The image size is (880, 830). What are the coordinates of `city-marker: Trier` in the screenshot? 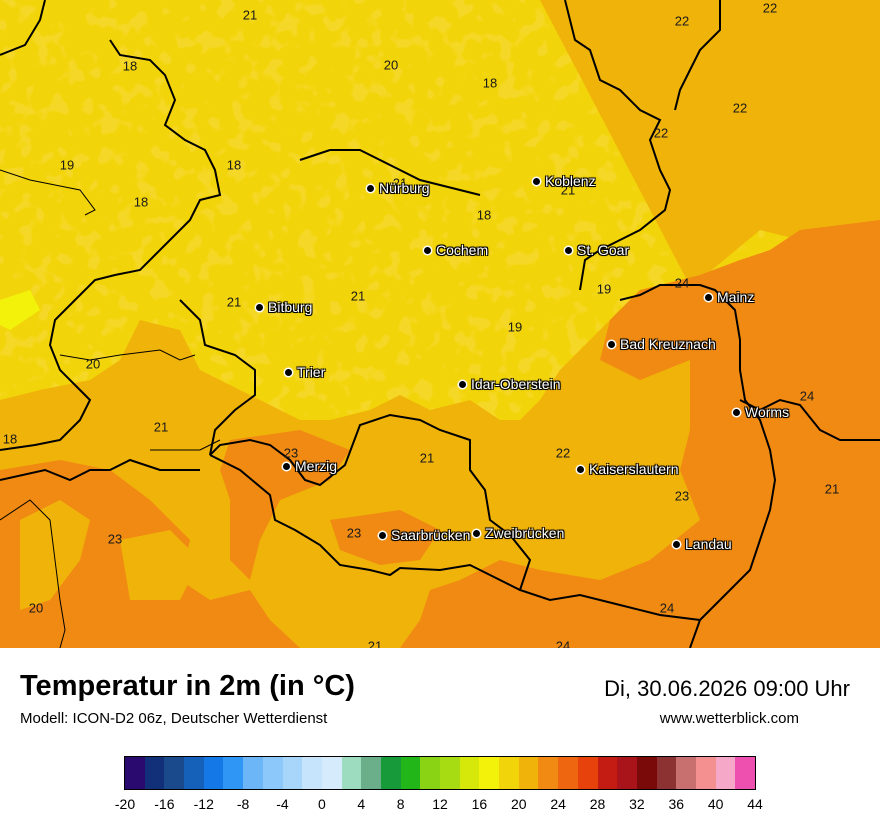 It's located at (305, 372).